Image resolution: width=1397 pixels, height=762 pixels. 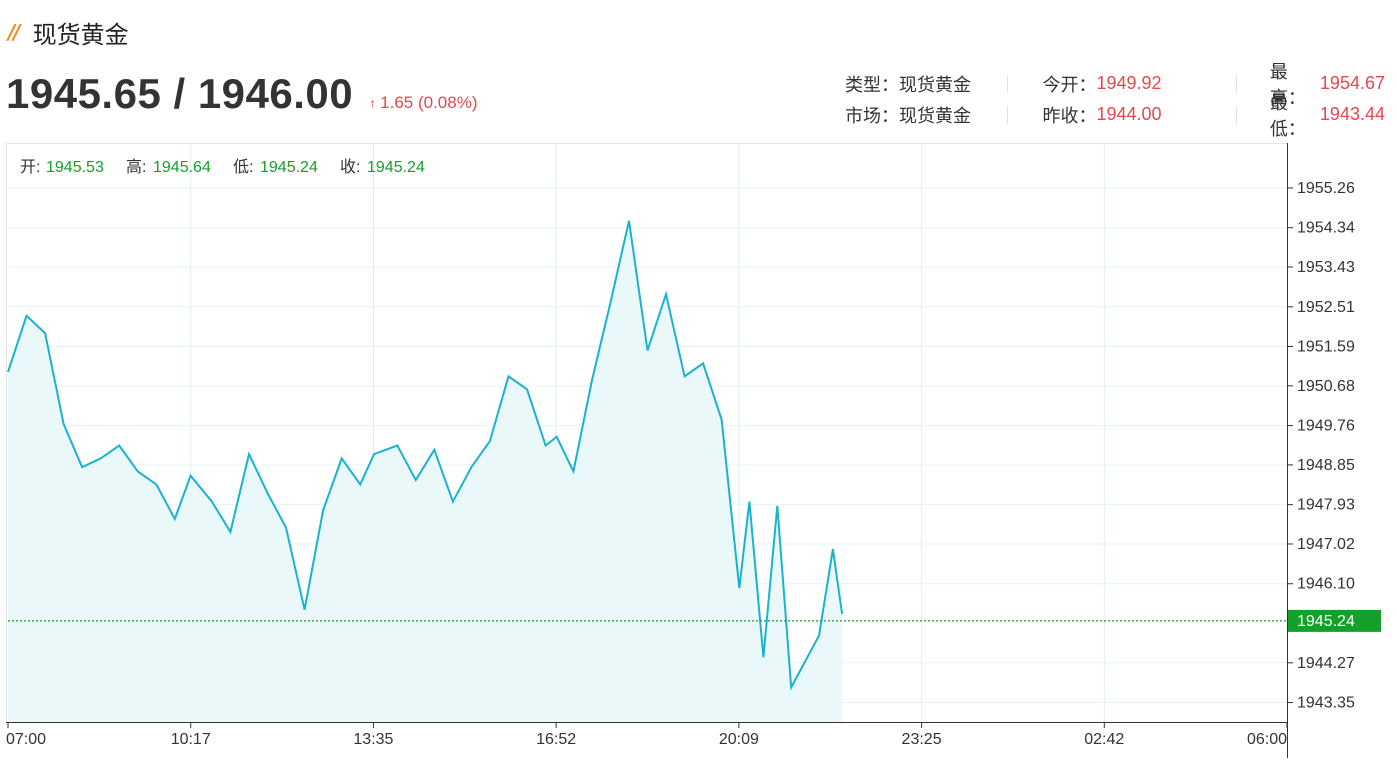 What do you see at coordinates (872, 85) in the screenshot?
I see `stat-type-label: 类型：` at bounding box center [872, 85].